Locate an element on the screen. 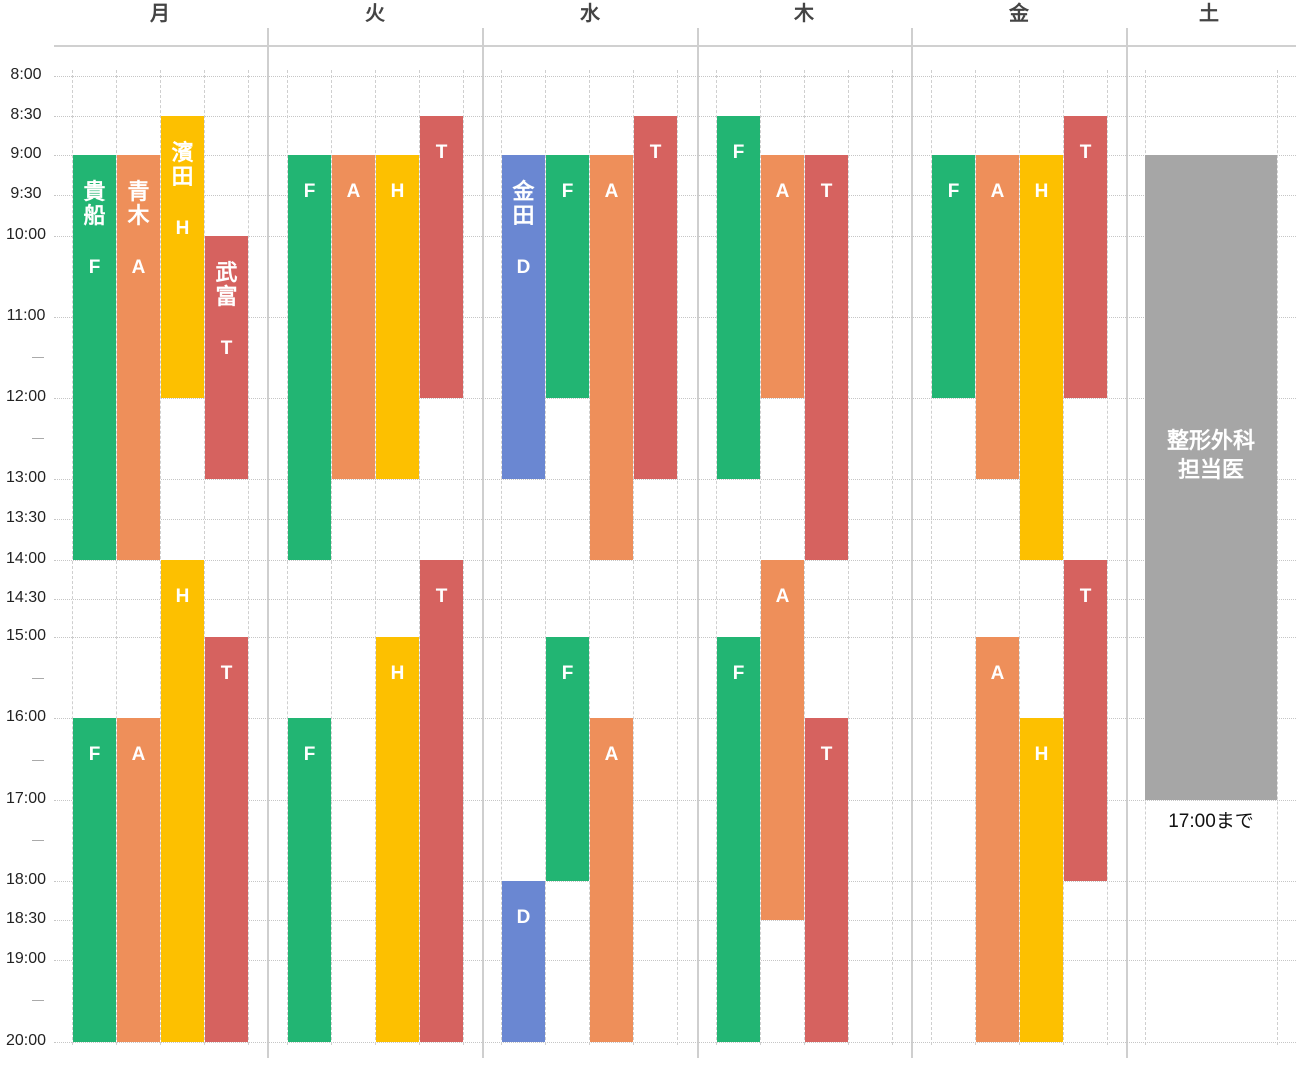 This screenshot has height=1067, width=1296. time-label: 15:00 is located at coordinates (26, 635).